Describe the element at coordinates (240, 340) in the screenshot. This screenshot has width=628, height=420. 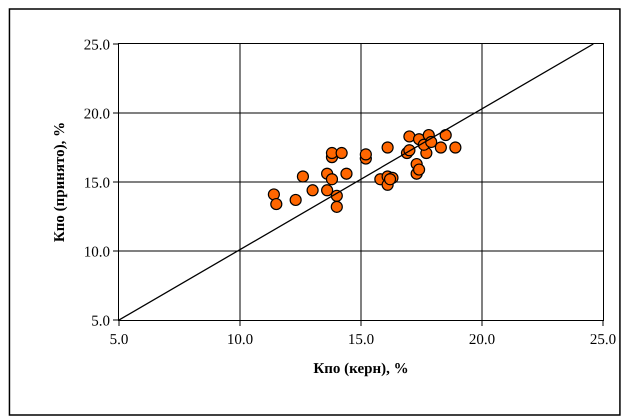
I see `x-tick-label: 10.0` at that location.